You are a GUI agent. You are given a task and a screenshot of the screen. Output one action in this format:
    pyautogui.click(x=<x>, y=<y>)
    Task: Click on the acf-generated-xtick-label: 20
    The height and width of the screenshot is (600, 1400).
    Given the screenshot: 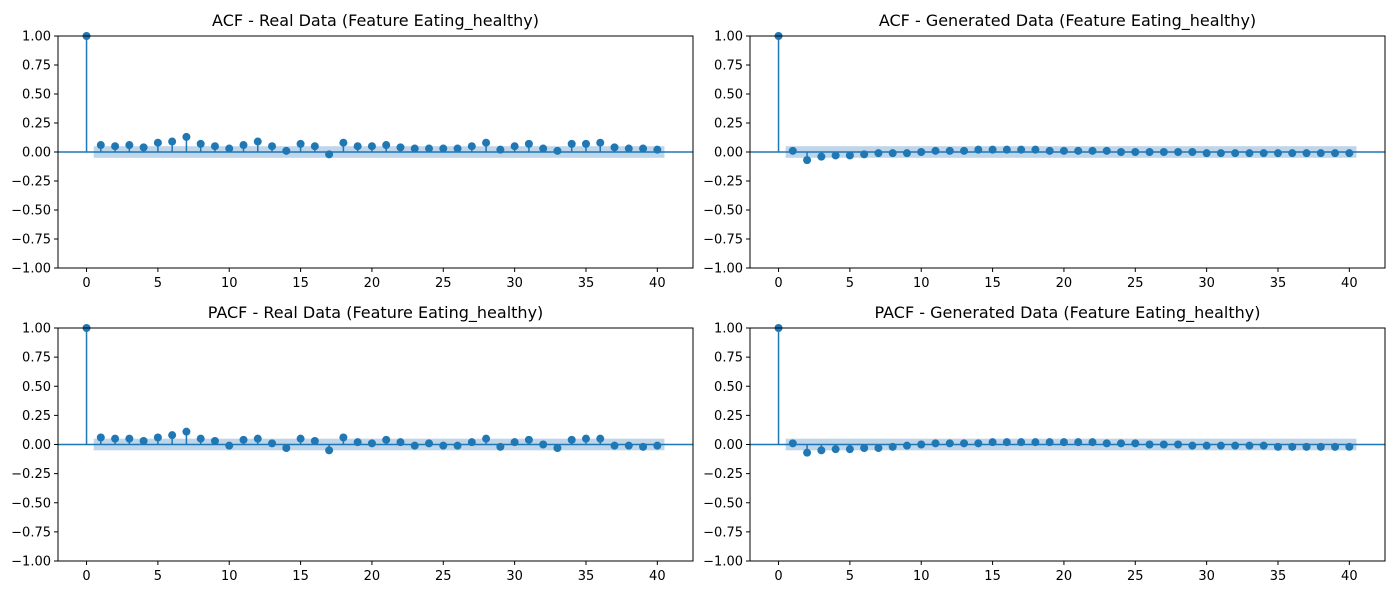 What is the action you would take?
    pyautogui.click(x=1064, y=283)
    